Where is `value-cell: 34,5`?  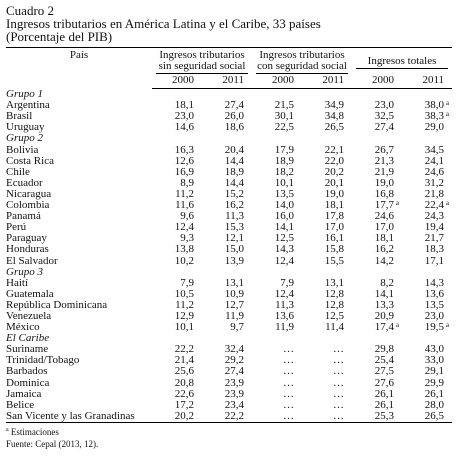 value-cell: 34,5 is located at coordinates (434, 149).